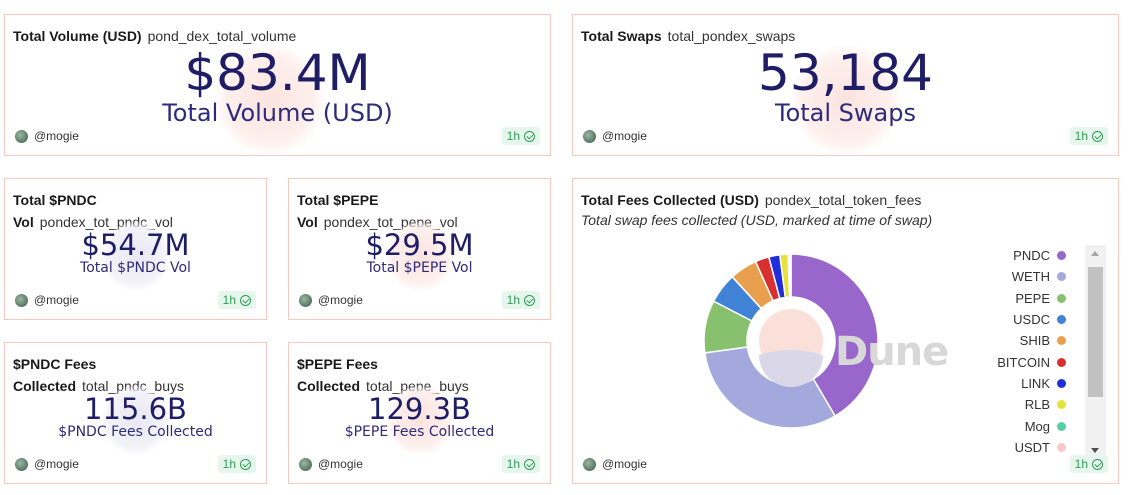  What do you see at coordinates (1031, 425) in the screenshot?
I see `legend-item-mog: Mog` at bounding box center [1031, 425].